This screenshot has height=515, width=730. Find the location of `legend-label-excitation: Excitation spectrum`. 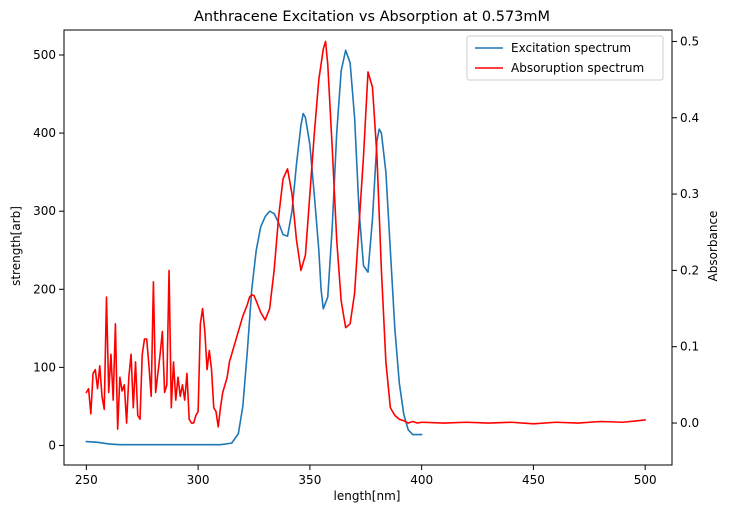

legend-label-excitation: Excitation spectrum is located at coordinates (571, 48).